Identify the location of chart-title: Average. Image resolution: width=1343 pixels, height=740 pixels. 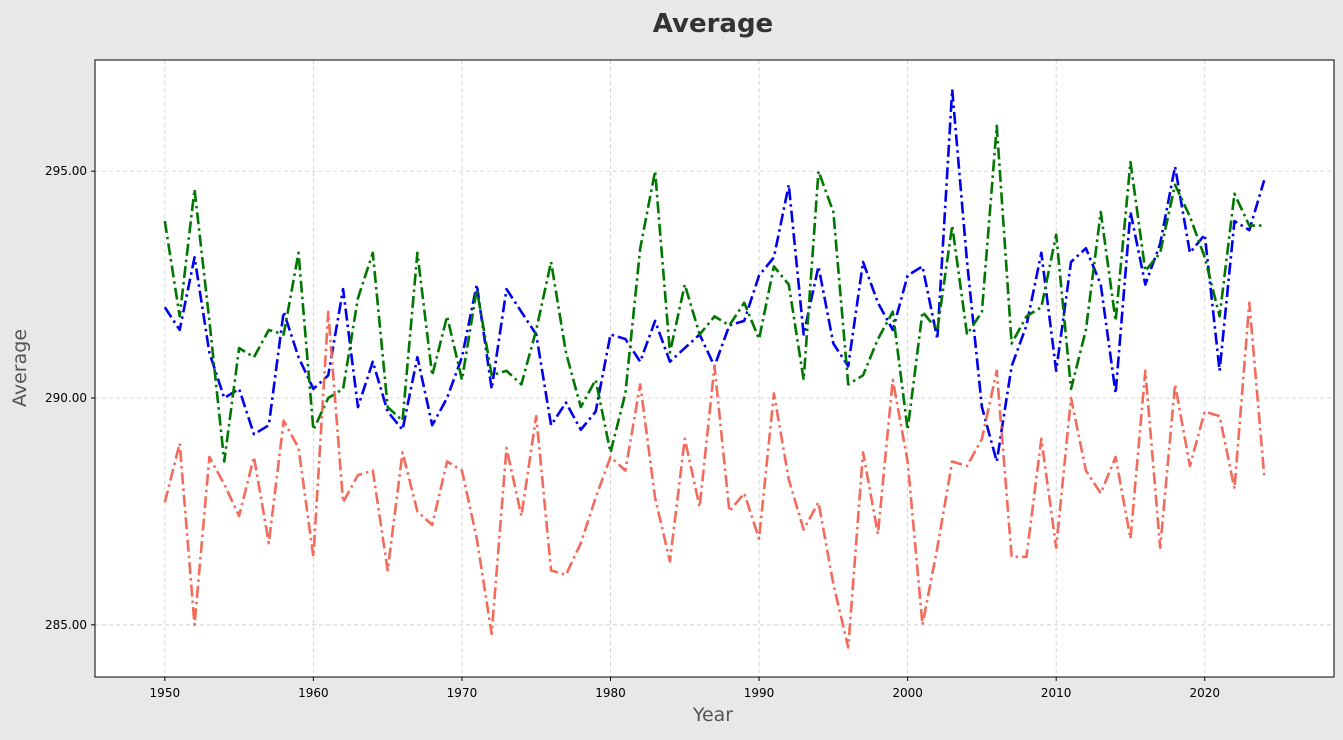
(713, 24).